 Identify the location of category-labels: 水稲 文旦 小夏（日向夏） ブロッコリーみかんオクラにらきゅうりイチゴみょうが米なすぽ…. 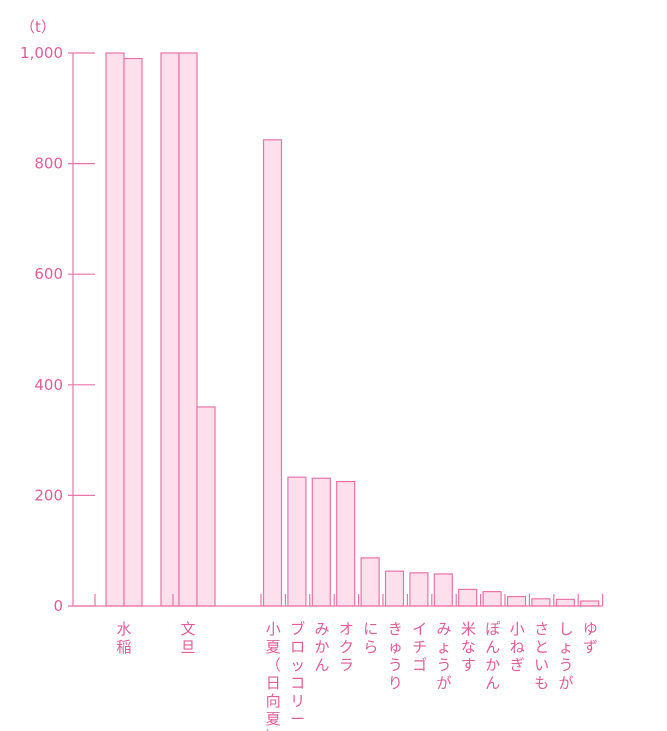
(356, 675).